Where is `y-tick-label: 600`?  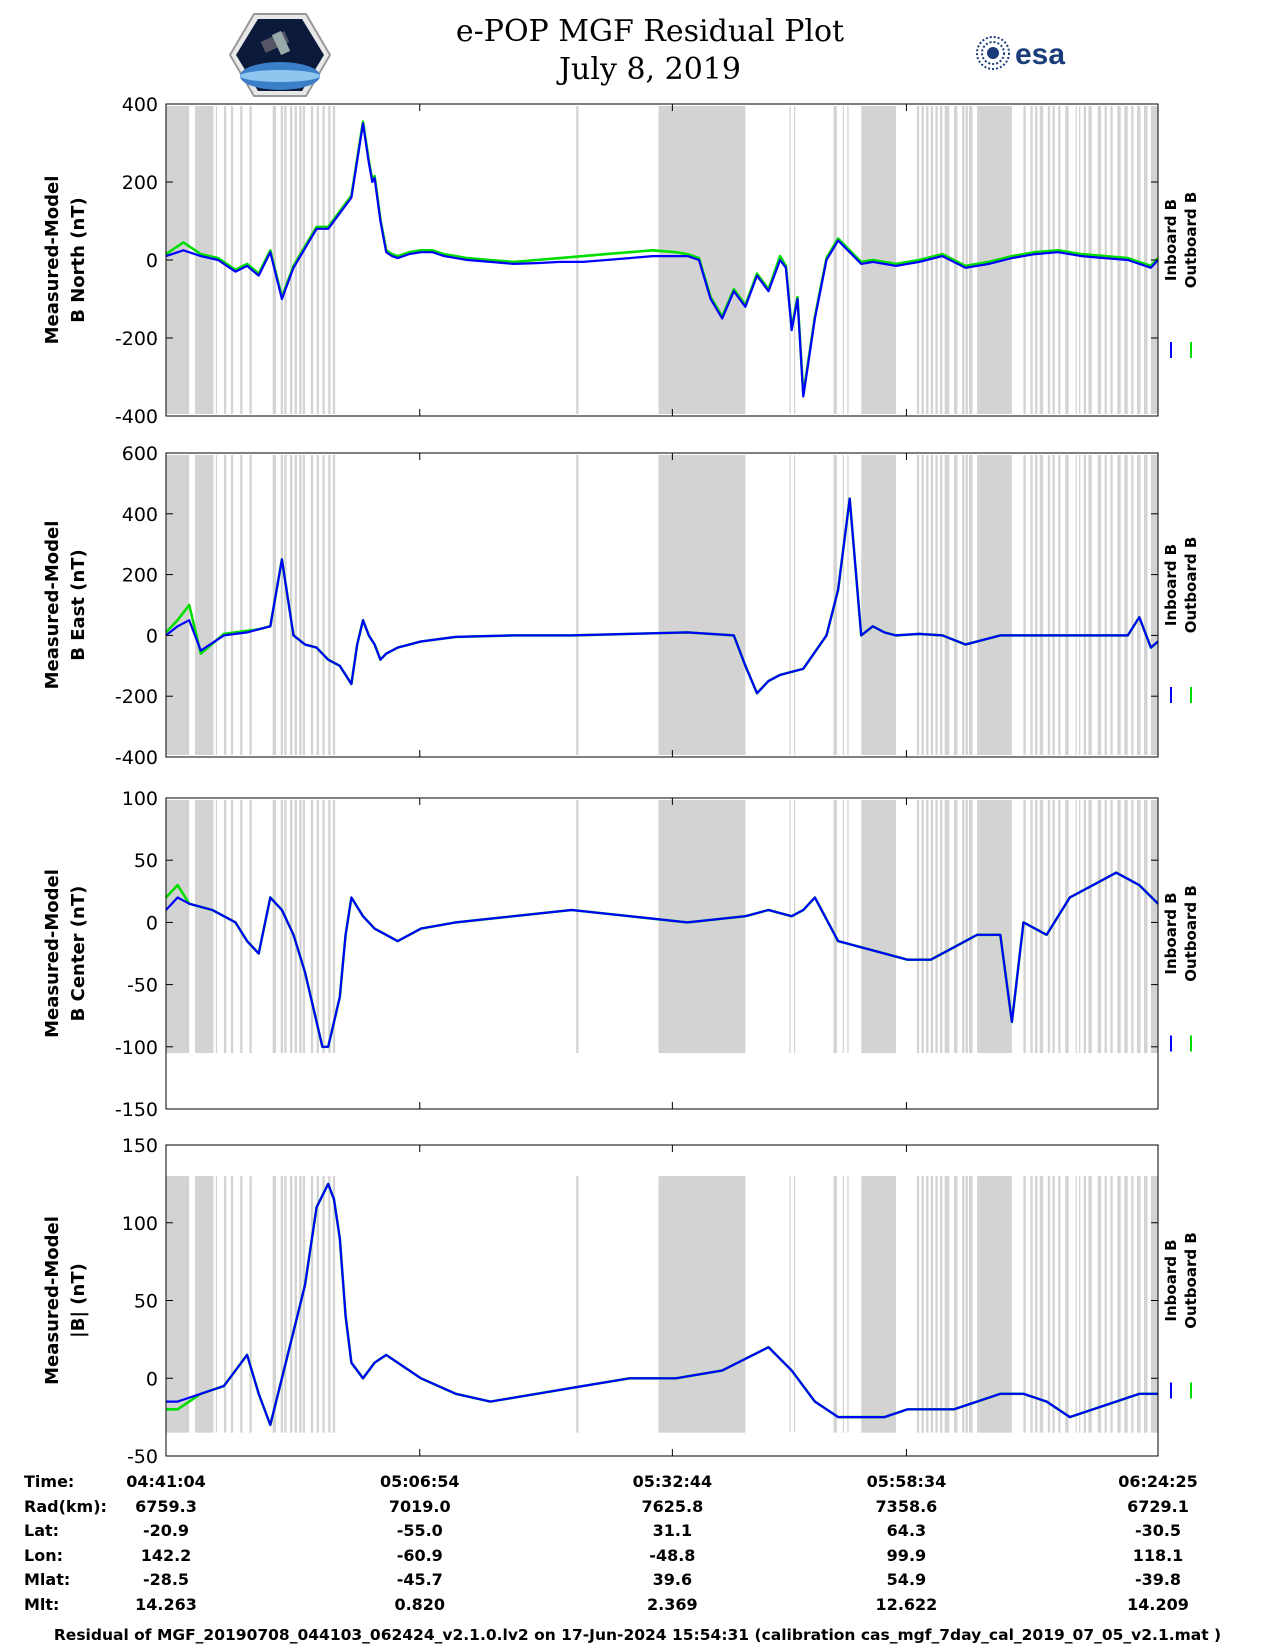
y-tick-label: 600 is located at coordinates (140, 454).